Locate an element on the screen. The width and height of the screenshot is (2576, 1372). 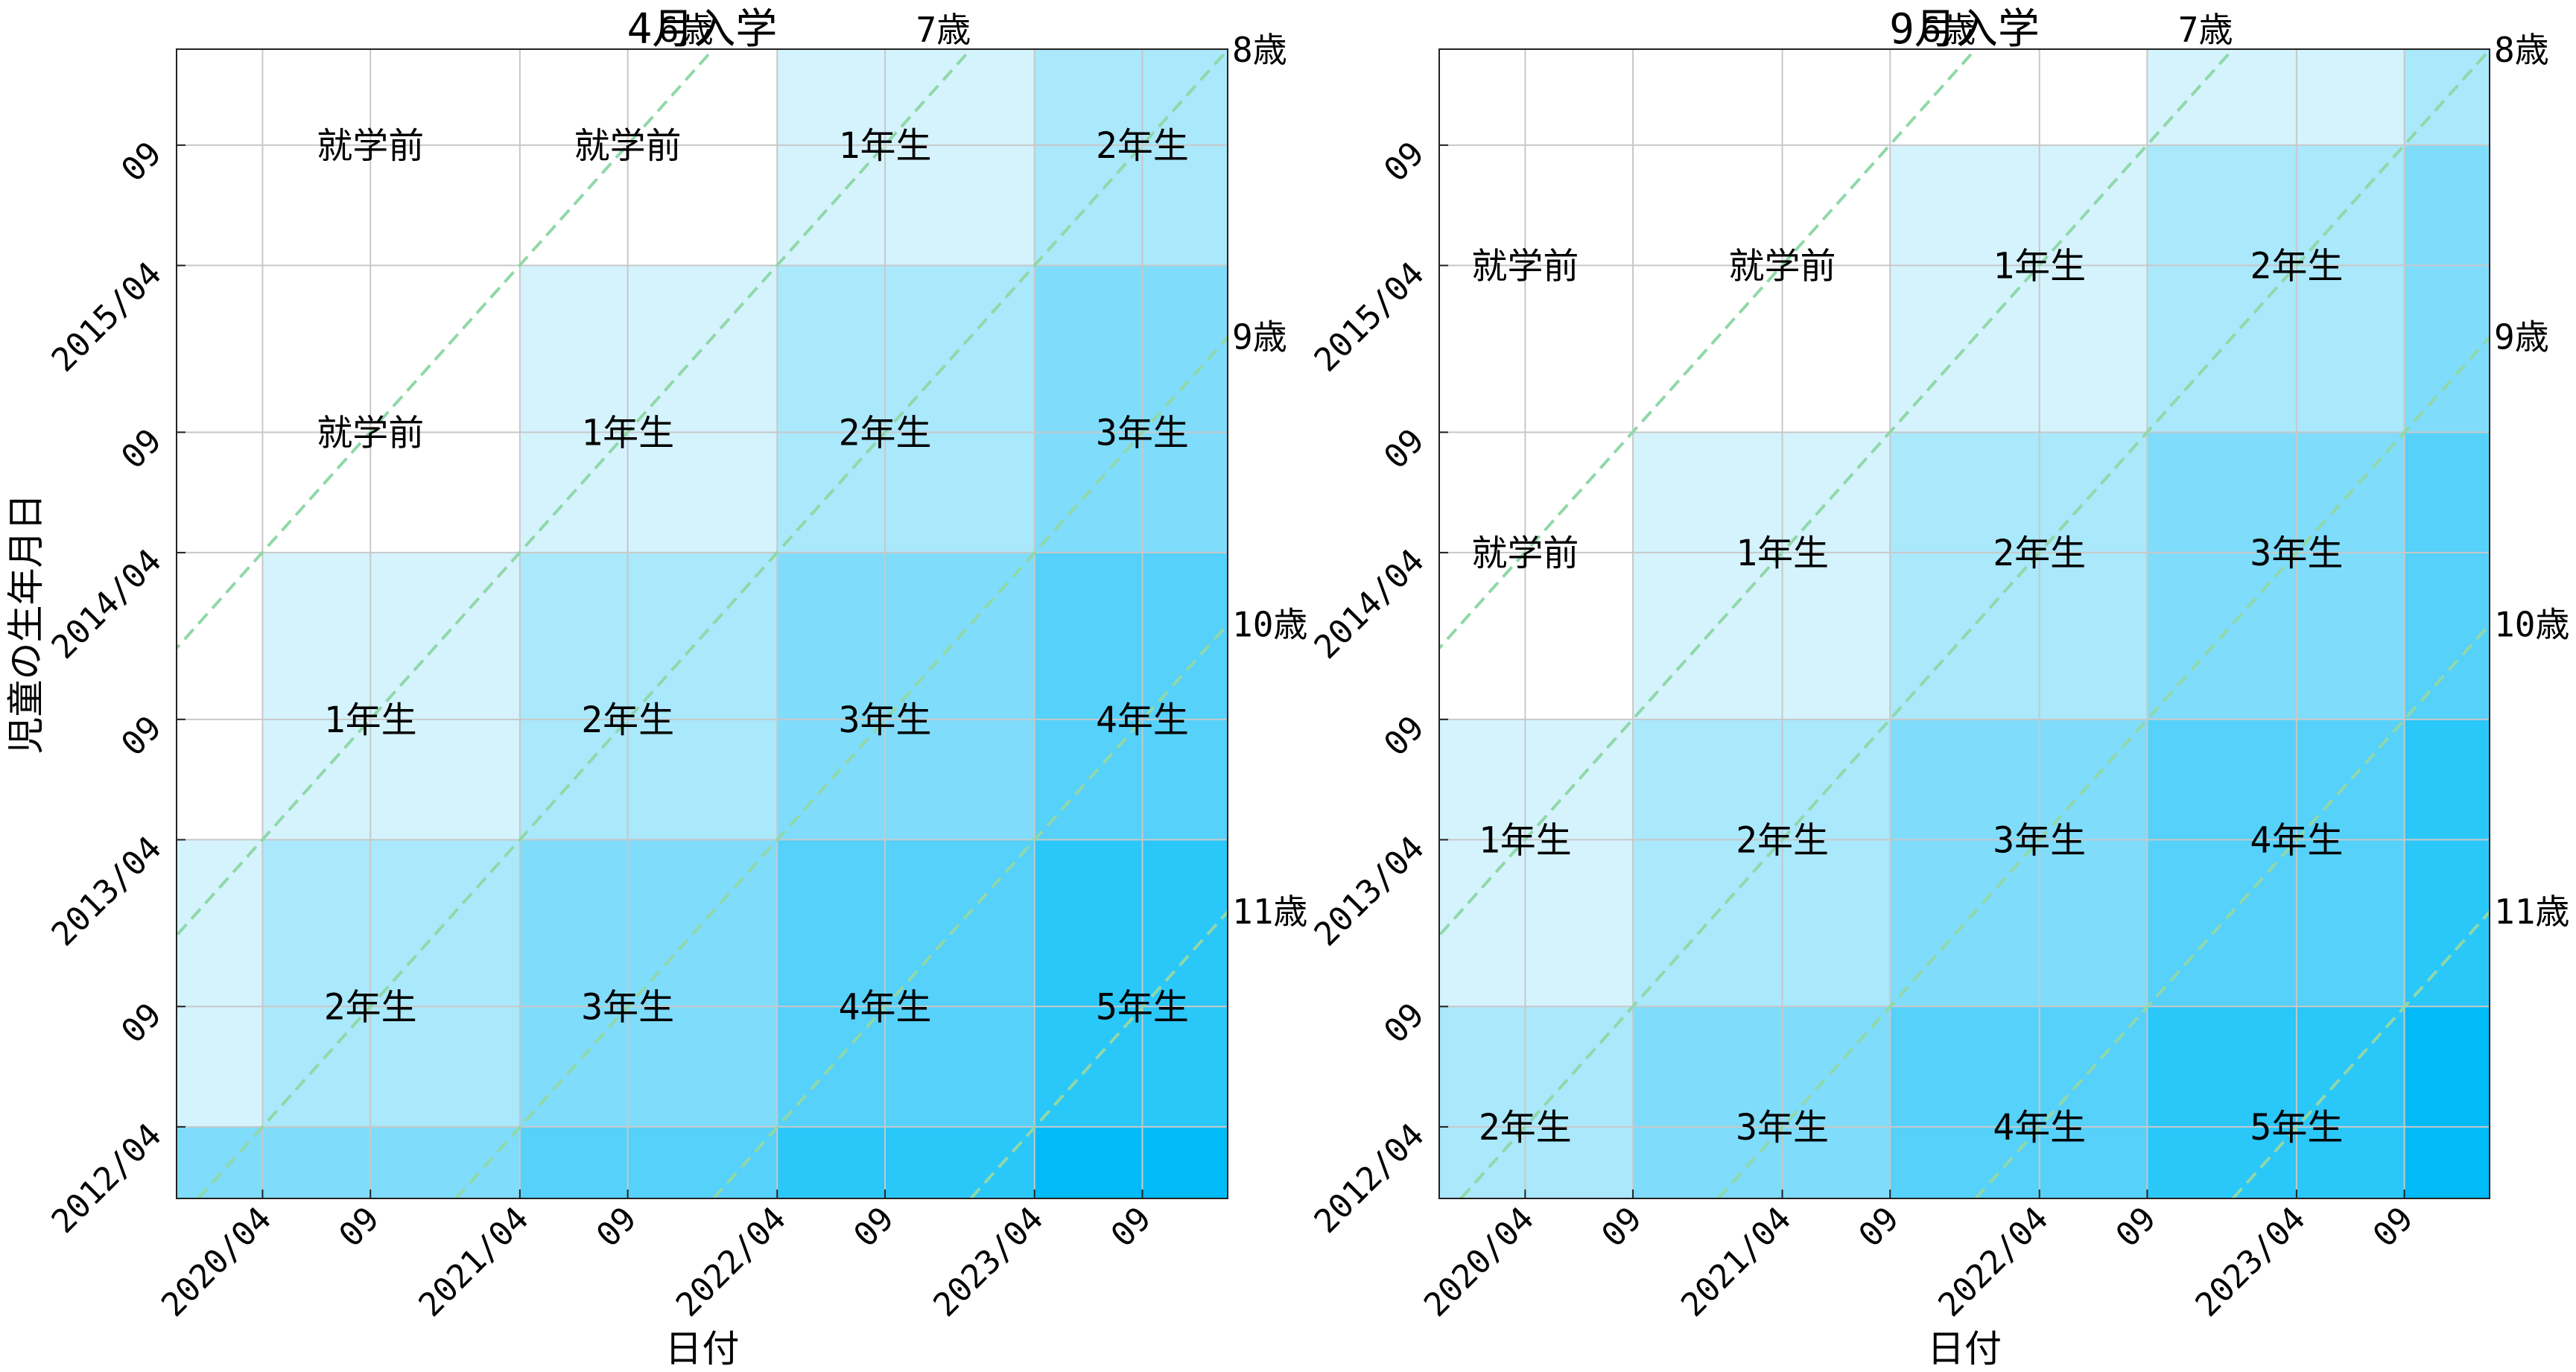
y-tick-label: 2012/04 is located at coordinates (107, 1179).